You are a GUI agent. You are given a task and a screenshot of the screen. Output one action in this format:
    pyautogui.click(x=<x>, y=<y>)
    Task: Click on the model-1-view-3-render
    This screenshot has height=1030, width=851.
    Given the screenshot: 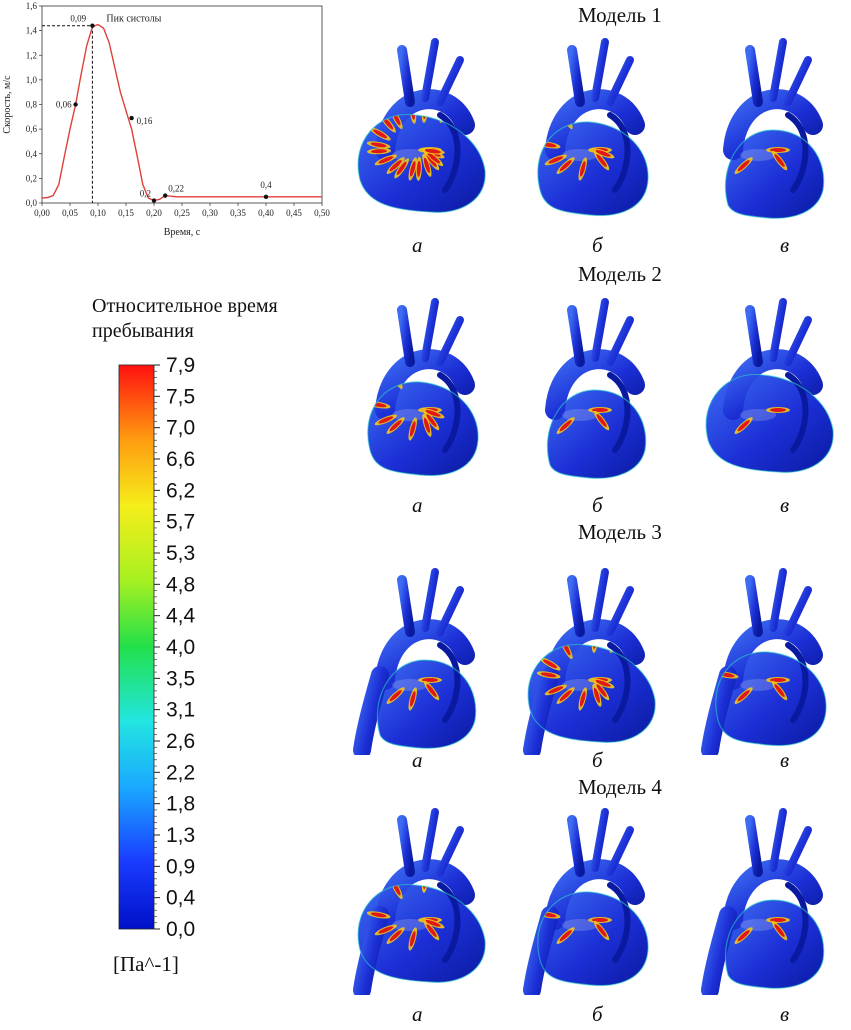 What is the action you would take?
    pyautogui.click(x=774, y=128)
    